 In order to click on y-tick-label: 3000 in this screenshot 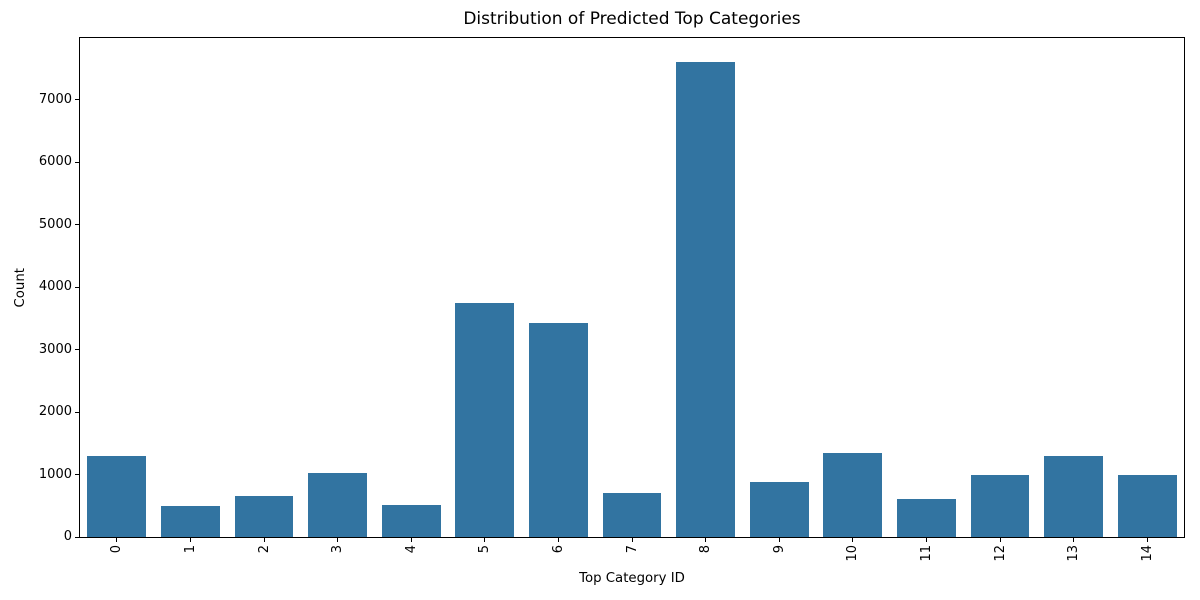, I will do `click(55, 349)`.